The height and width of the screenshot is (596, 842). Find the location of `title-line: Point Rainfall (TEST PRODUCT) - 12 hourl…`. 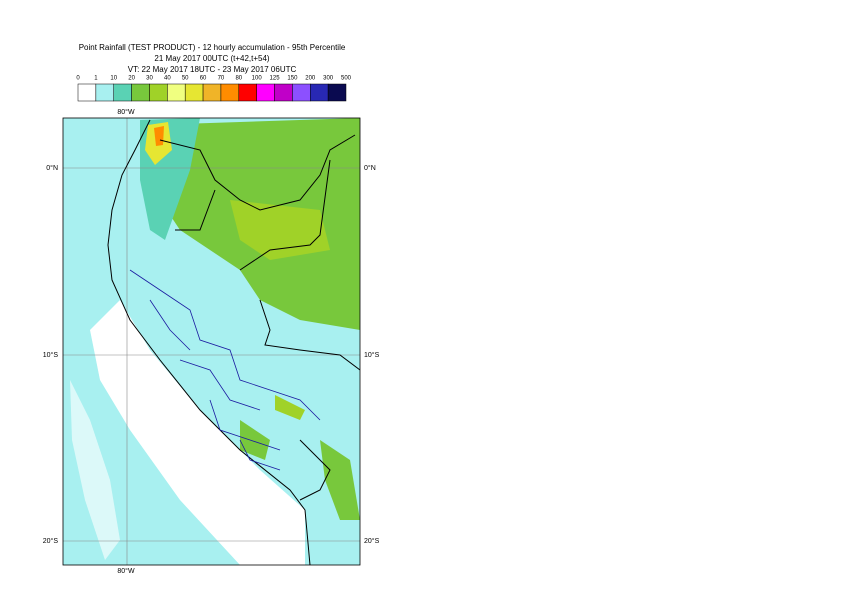

title-line: Point Rainfall (TEST PRODUCT) - 12 hourl… is located at coordinates (212, 47).